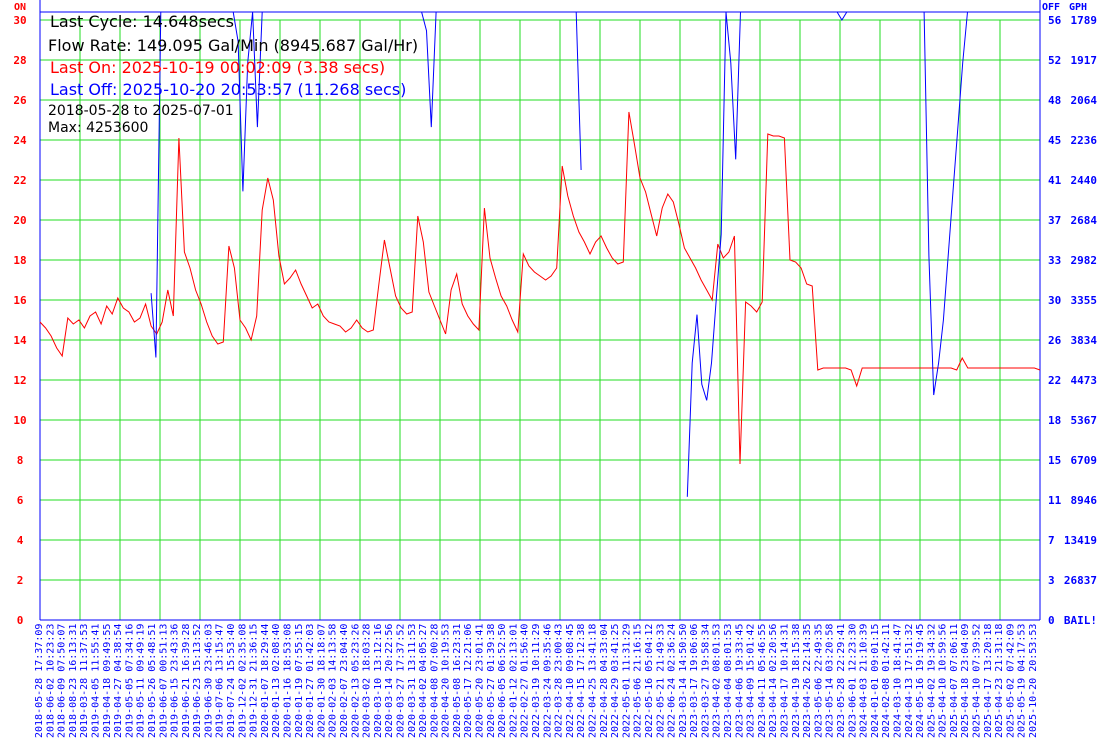 Image resolution: width=1100 pixels, height=740 pixels. Describe the element at coordinates (943, 681) in the screenshot. I see `x-date-label: 2025-04-10 10:59:56` at that location.